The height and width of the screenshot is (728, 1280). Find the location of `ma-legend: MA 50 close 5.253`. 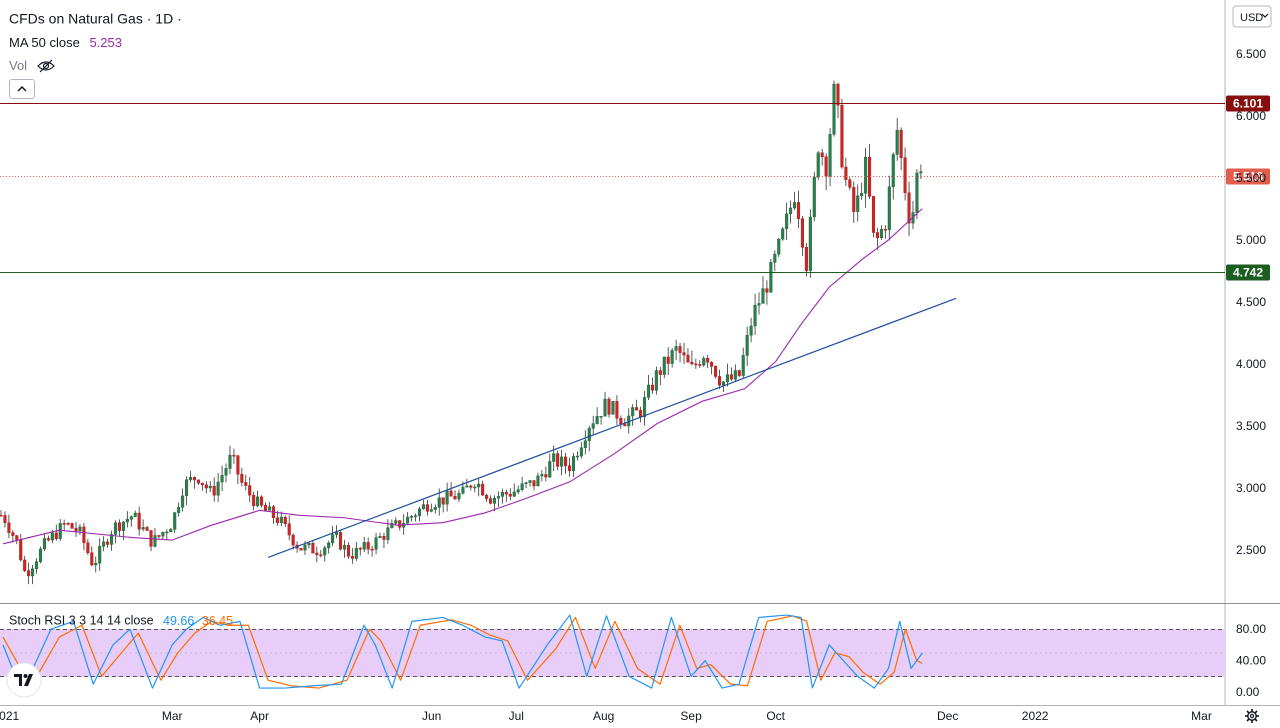

ma-legend: MA 50 close 5.253 is located at coordinates (65, 42).